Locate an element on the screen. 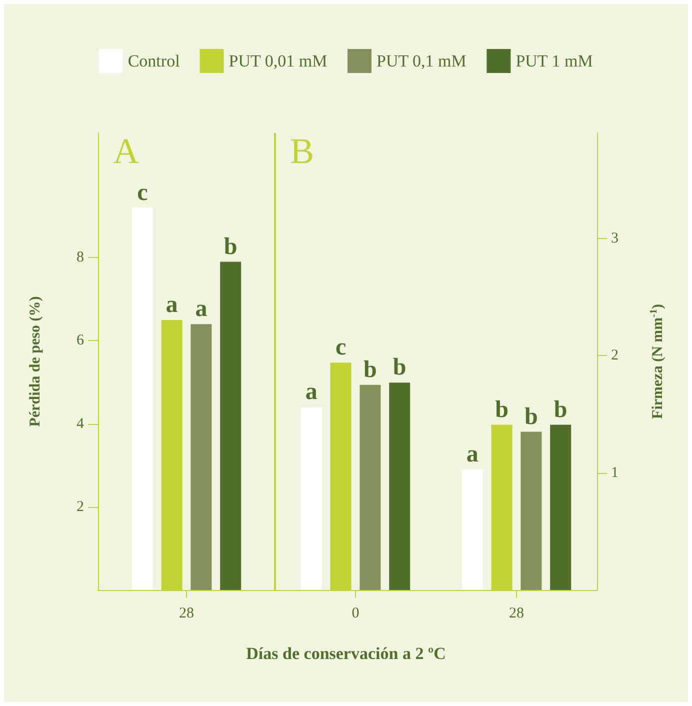 The height and width of the screenshot is (706, 692). legend-label: PUT 1 mM is located at coordinates (554, 61).